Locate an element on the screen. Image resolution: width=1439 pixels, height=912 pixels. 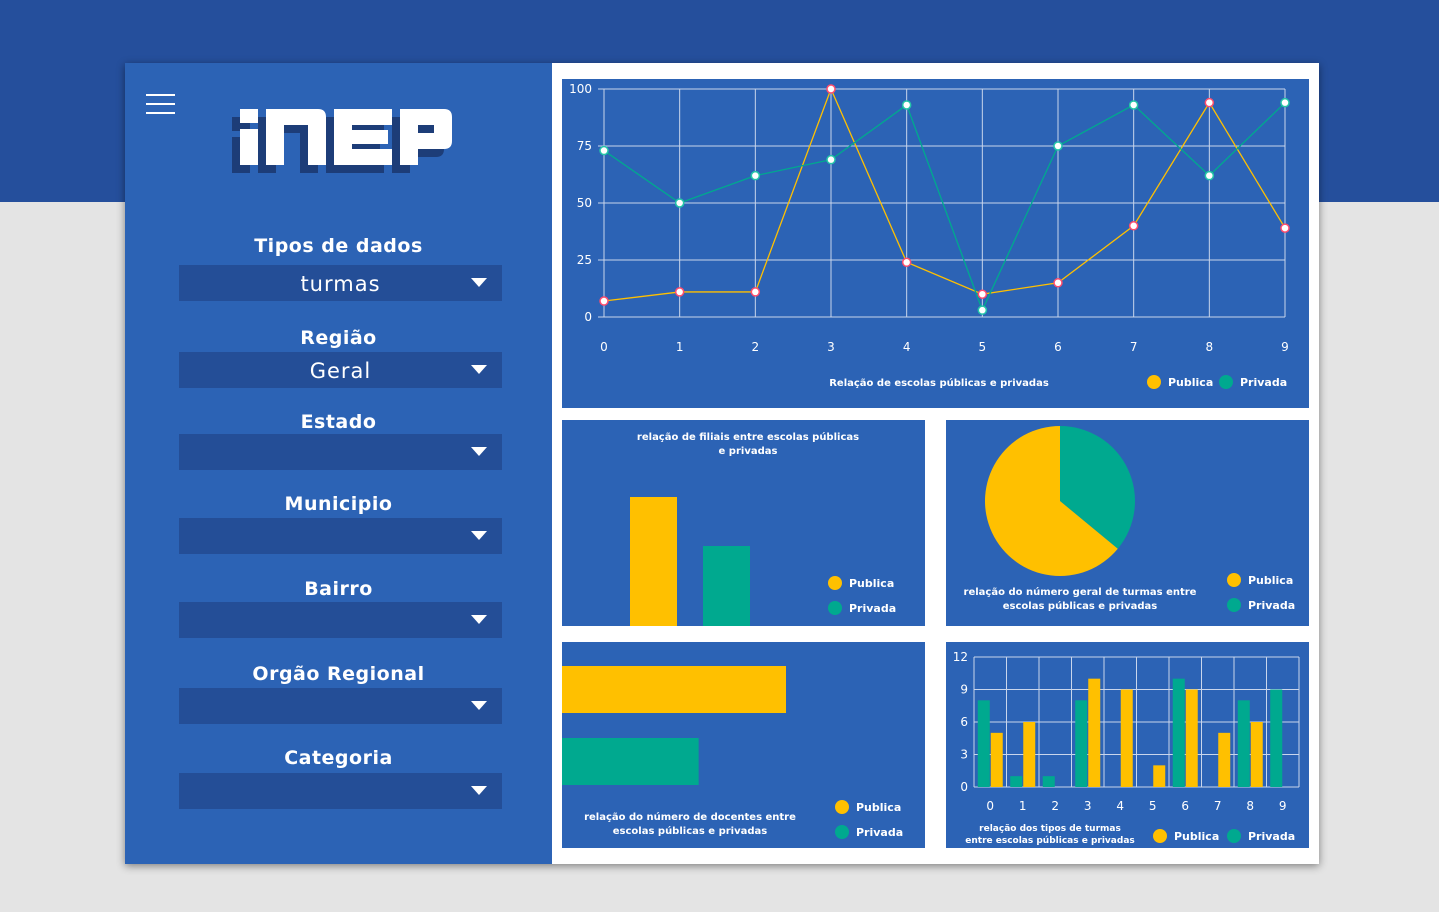
select-value: Geral is located at coordinates (340, 371).